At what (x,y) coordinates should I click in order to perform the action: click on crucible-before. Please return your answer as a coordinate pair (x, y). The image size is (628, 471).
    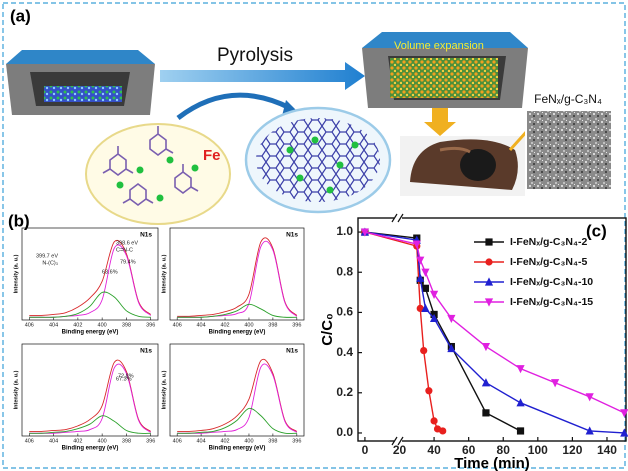
    Looking at the image, I should click on (80, 82).